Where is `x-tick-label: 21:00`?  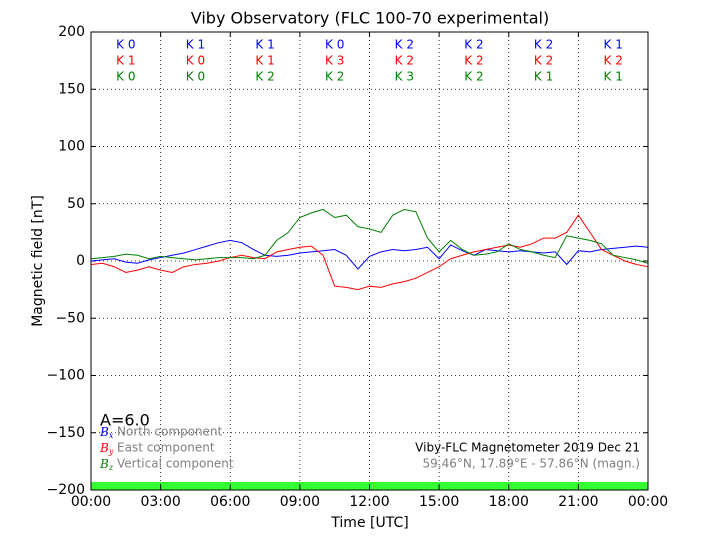 x-tick-label: 21:00 is located at coordinates (578, 502).